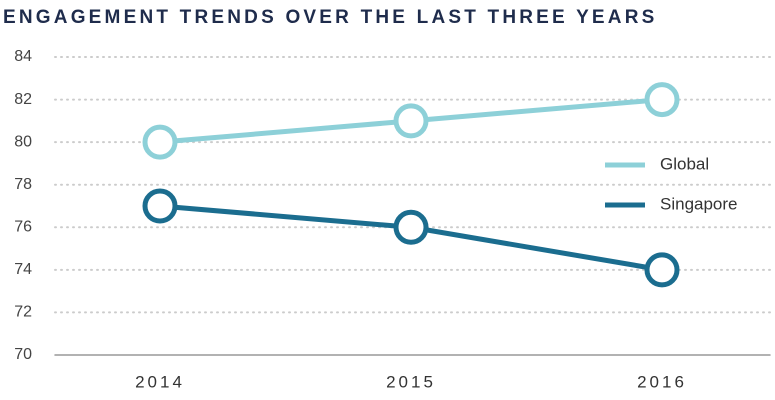  Describe the element at coordinates (699, 203) in the screenshot. I see `legend-label: Singapore` at that location.